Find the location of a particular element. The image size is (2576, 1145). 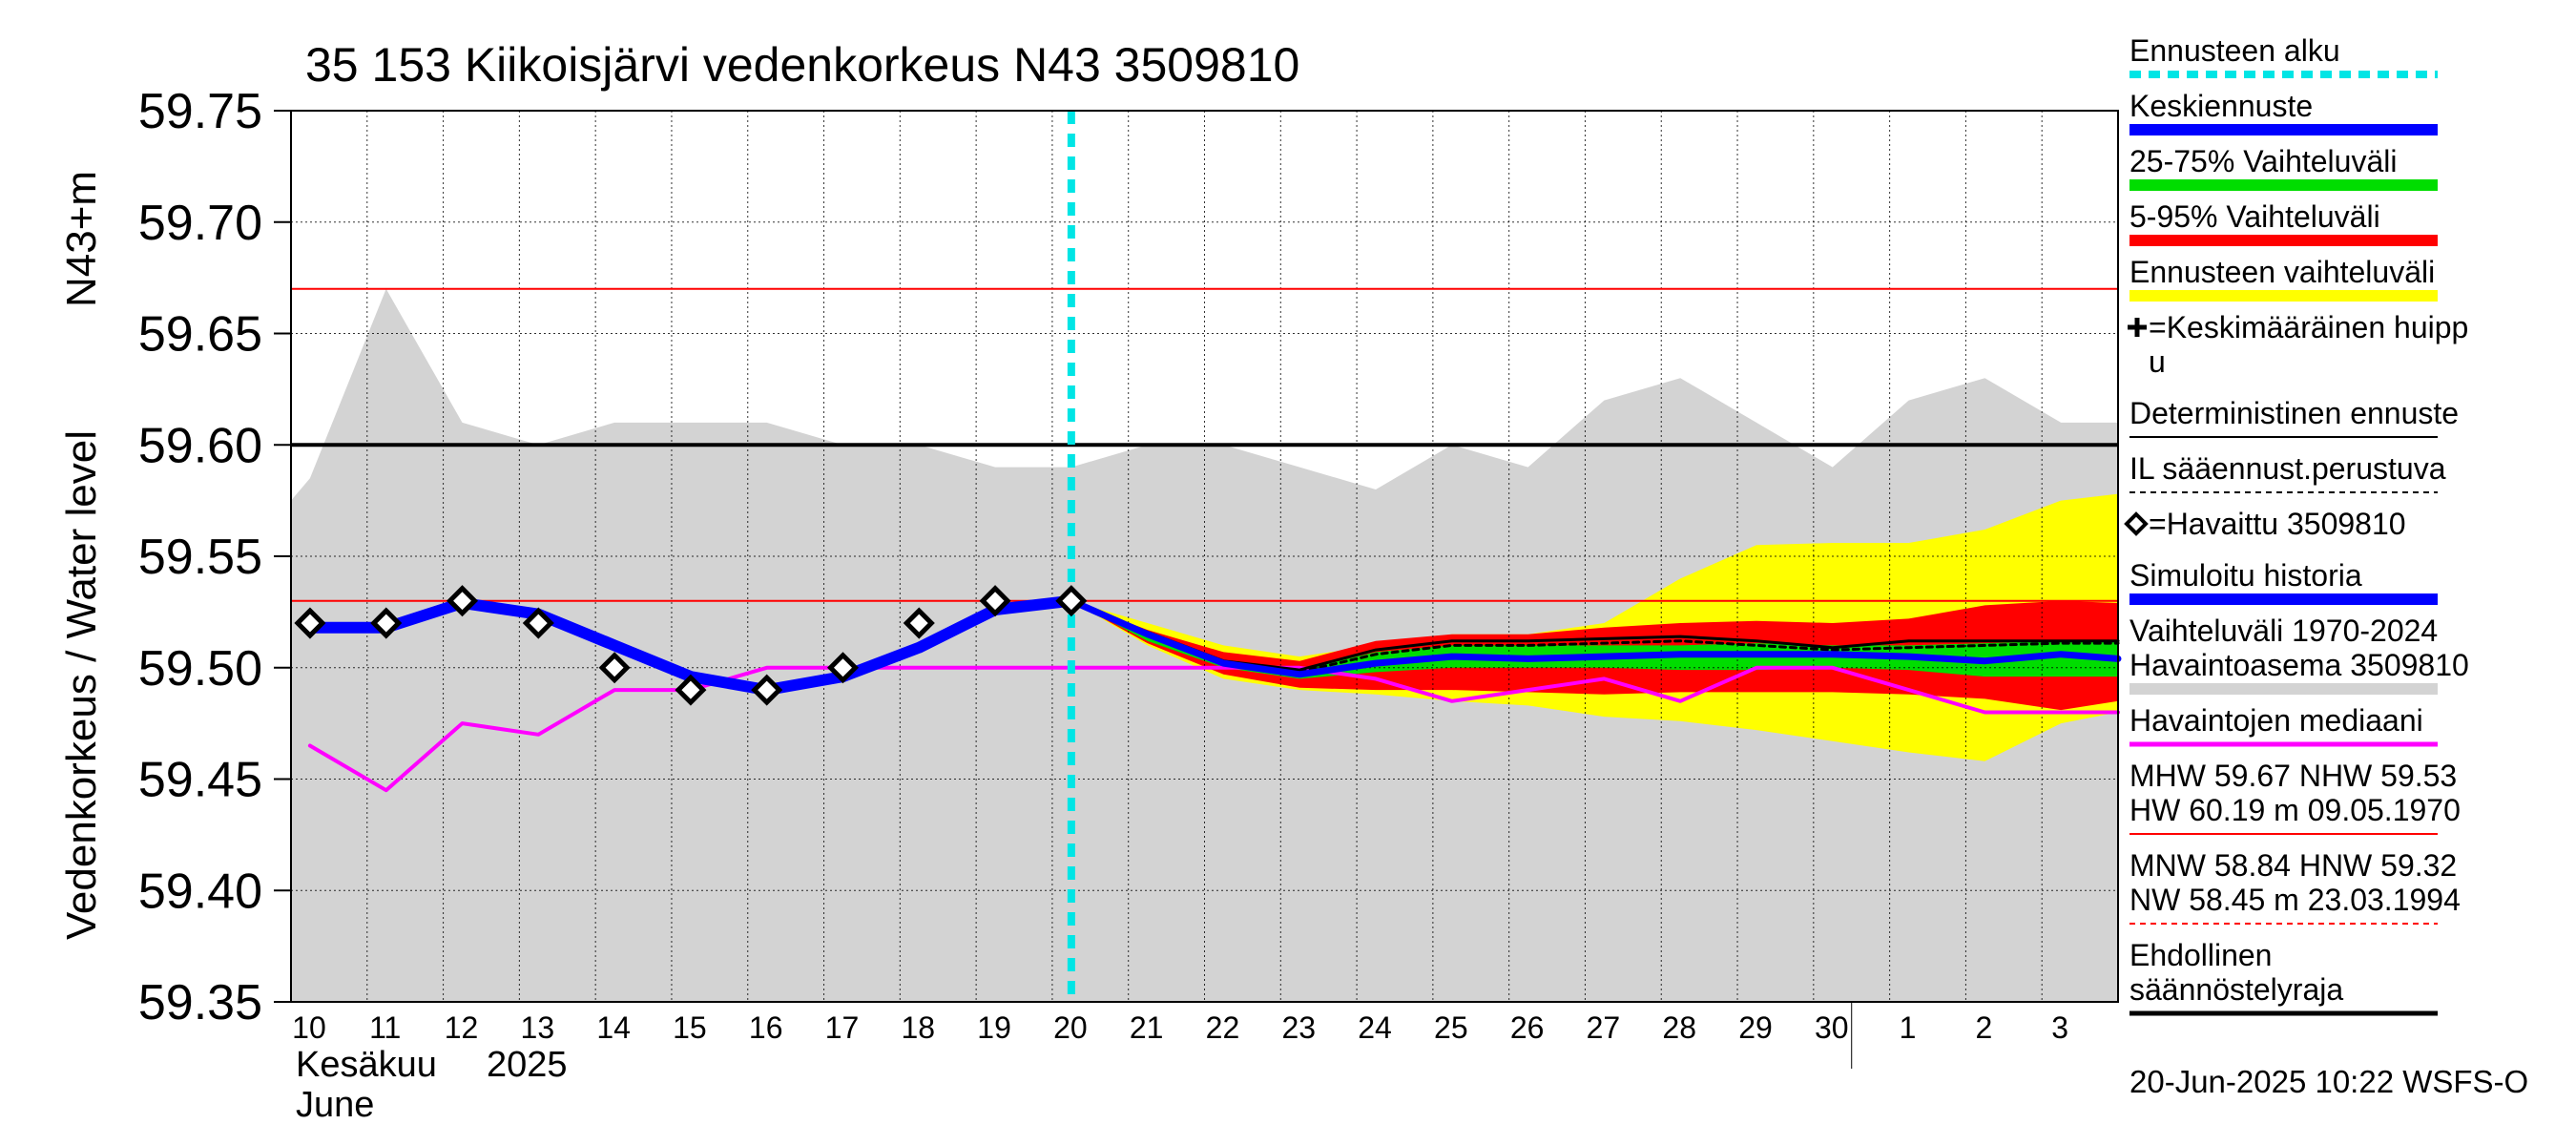

legend-label: Ehdollinen is located at coordinates (2200, 955).